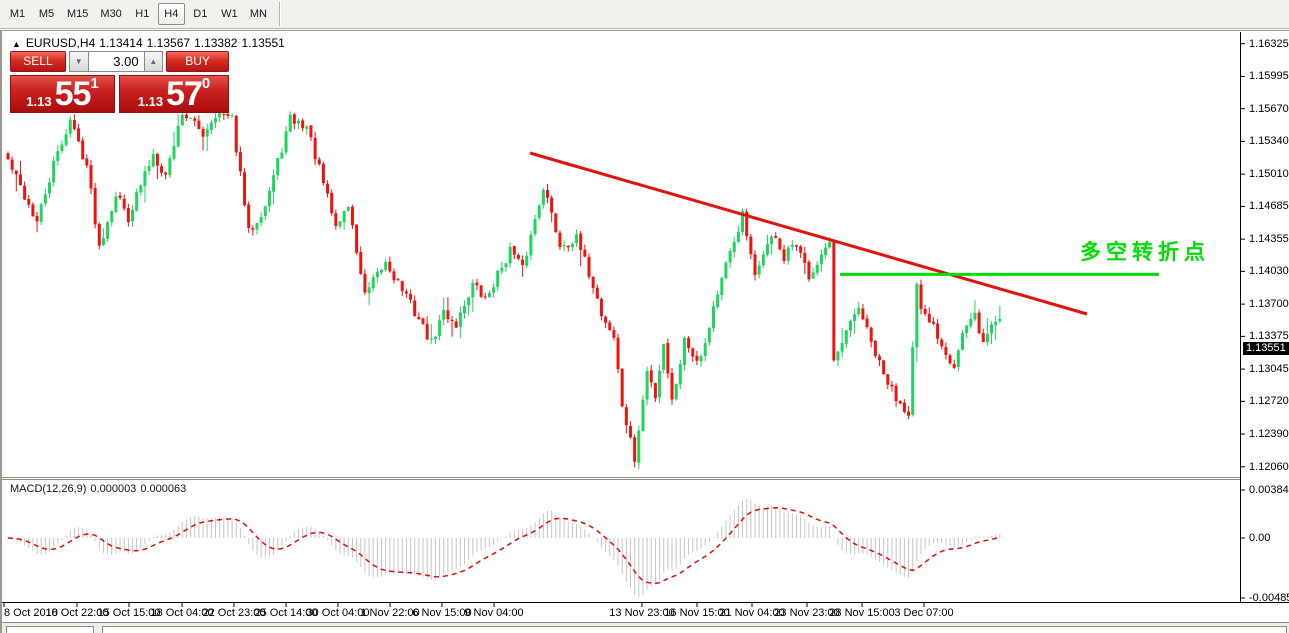  Describe the element at coordinates (1269, 336) in the screenshot. I see `price-axis-label: 1.13375` at that location.